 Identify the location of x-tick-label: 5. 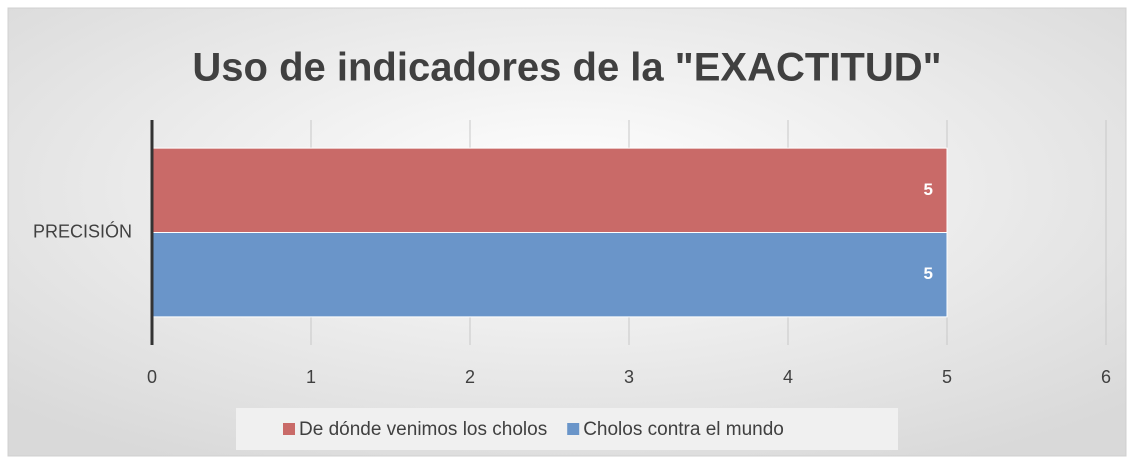
(947, 377).